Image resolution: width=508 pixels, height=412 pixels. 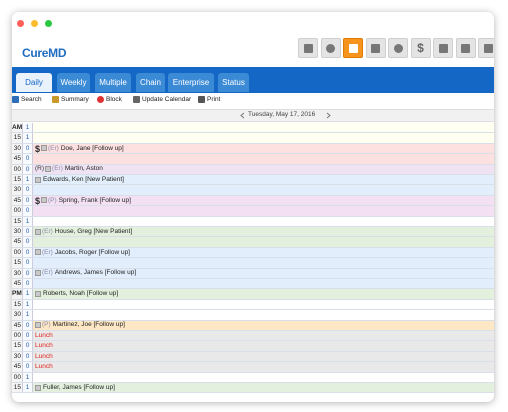 What do you see at coordinates (83, 200) in the screenshot?
I see `slot-content: $ (P) Spring, Frank [Follow up]` at bounding box center [83, 200].